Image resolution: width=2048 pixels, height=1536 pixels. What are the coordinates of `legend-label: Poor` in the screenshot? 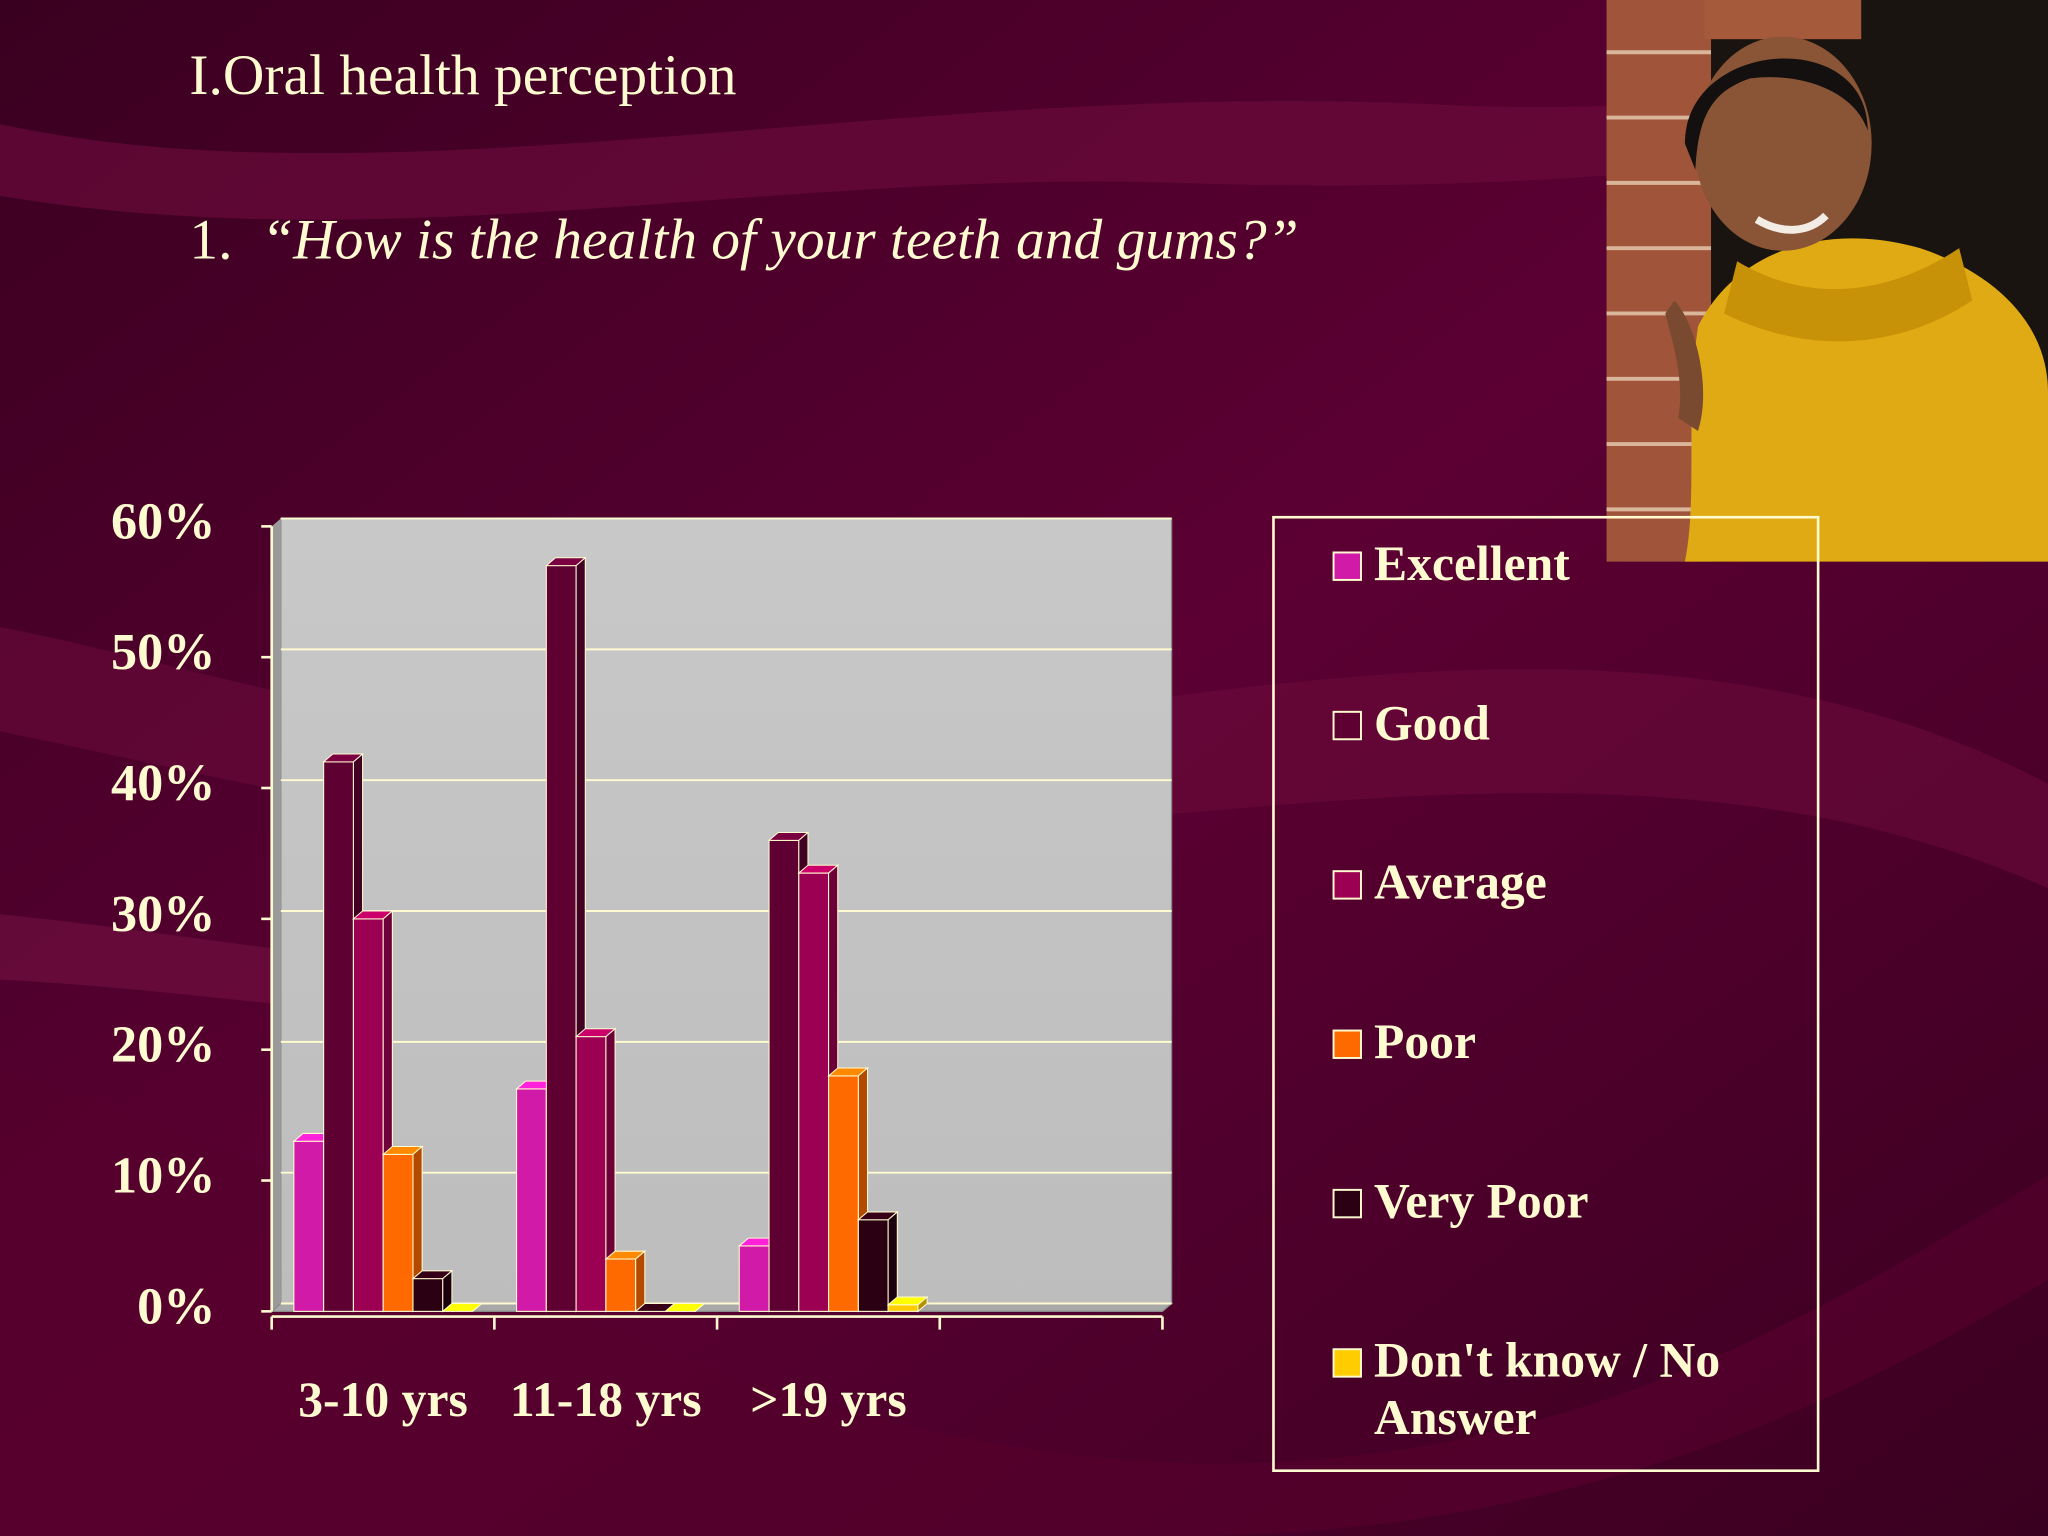 It's located at (1425, 1042).